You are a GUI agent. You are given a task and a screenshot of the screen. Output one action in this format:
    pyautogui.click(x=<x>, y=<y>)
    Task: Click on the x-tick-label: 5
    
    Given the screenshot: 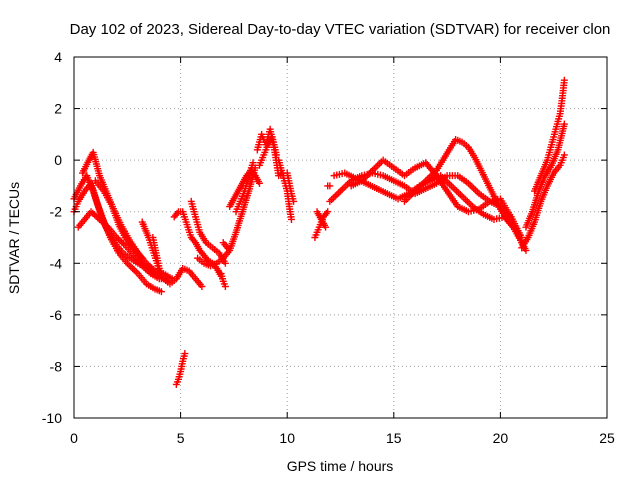 What is the action you would take?
    pyautogui.click(x=181, y=438)
    